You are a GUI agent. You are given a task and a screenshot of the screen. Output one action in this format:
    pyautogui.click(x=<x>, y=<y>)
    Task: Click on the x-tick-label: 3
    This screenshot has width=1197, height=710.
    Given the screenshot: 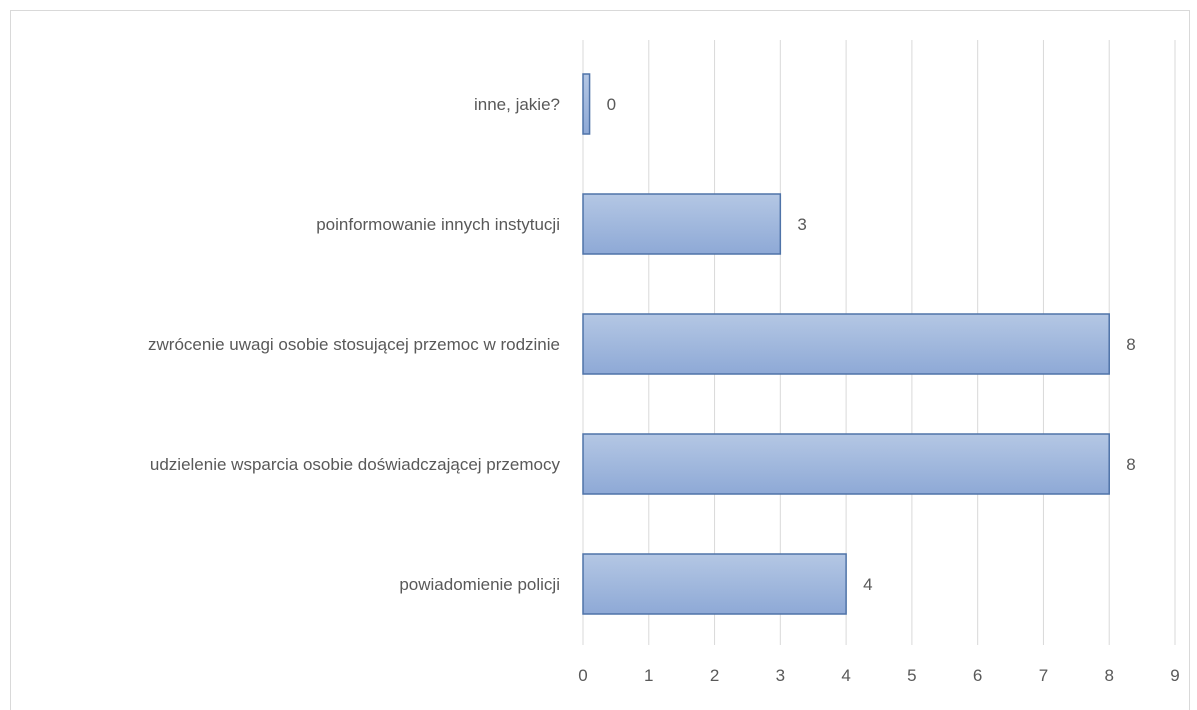 What is the action you would take?
    pyautogui.click(x=780, y=675)
    